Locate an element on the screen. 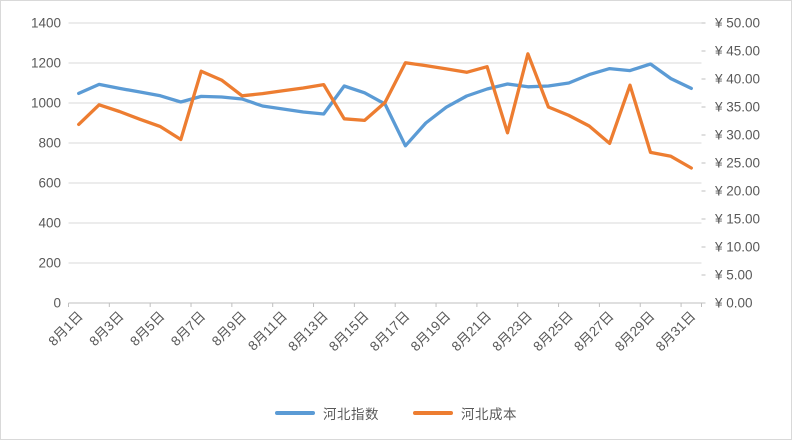  x-axis-label: 8月11日 is located at coordinates (267, 331).